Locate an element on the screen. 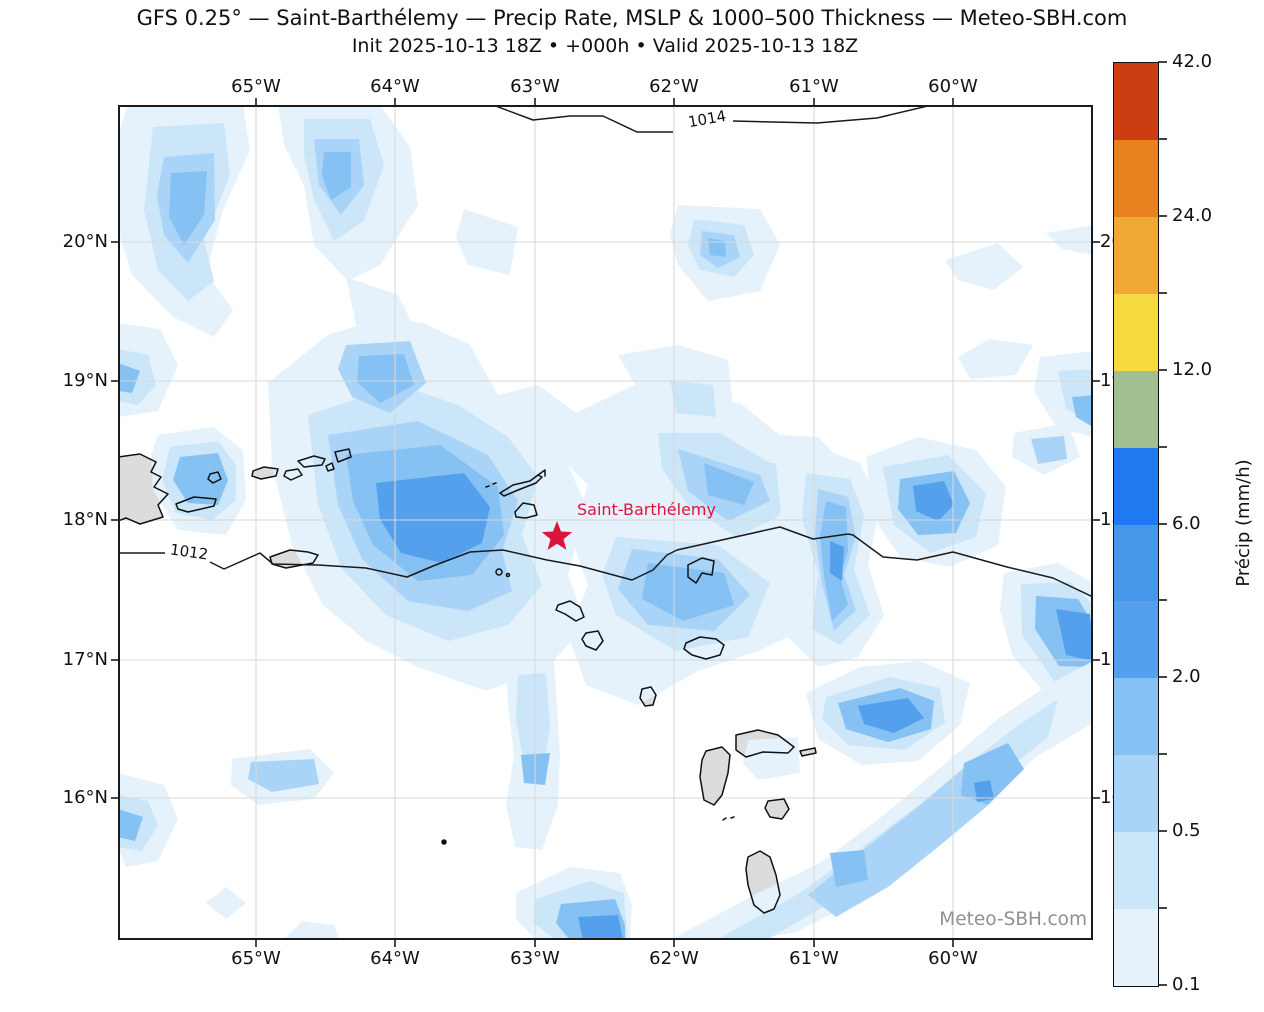  y-tick-left: 16°N is located at coordinates (85, 797).